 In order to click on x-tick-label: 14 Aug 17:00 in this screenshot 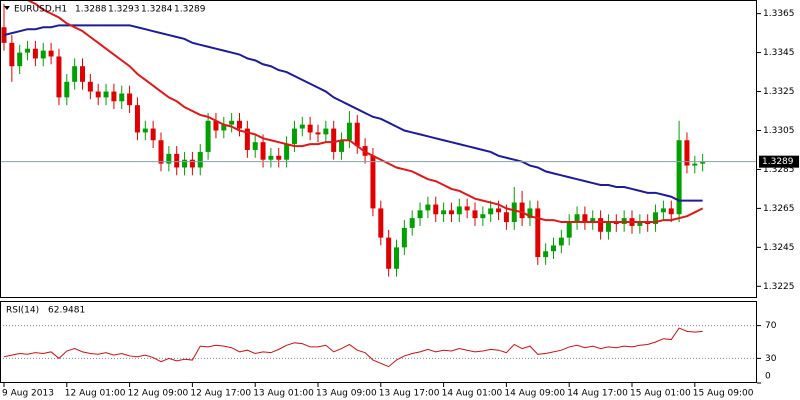, I will do `click(597, 394)`.